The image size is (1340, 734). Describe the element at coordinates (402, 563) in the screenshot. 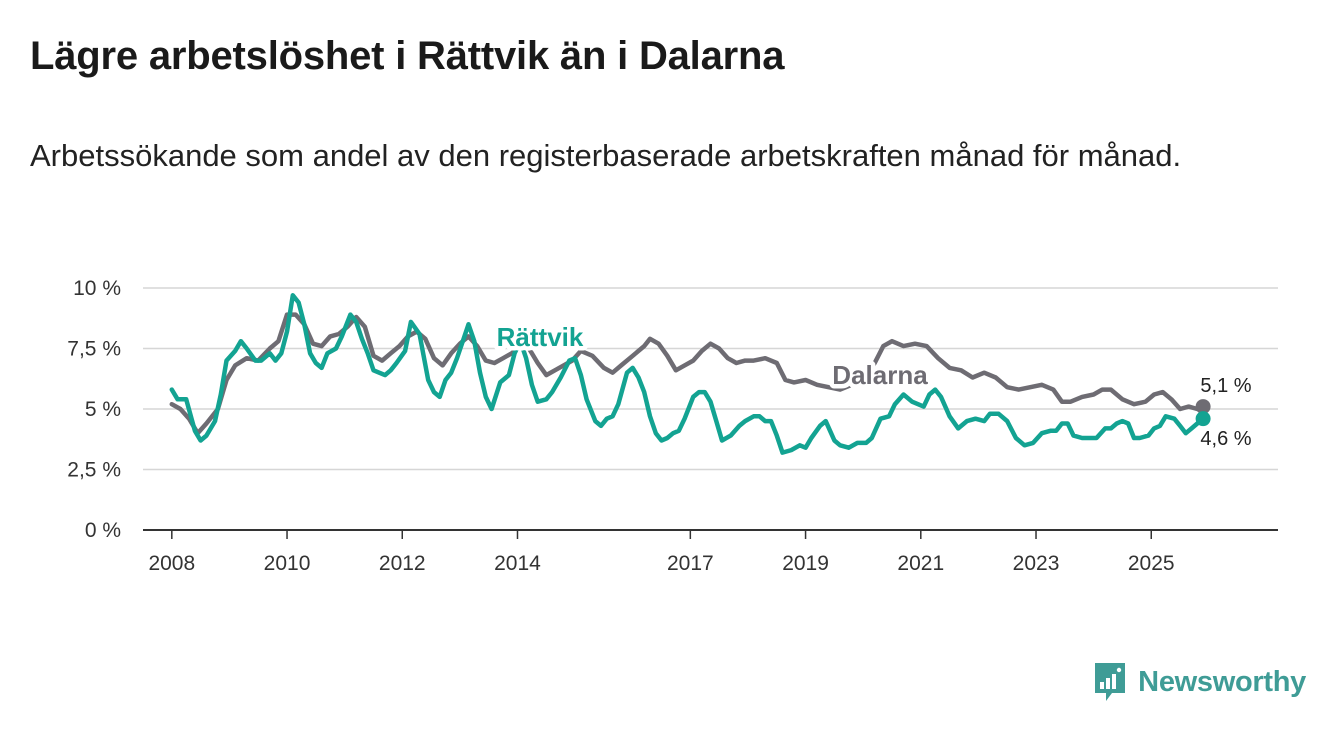

I see `x-tick-label: 2012` at that location.